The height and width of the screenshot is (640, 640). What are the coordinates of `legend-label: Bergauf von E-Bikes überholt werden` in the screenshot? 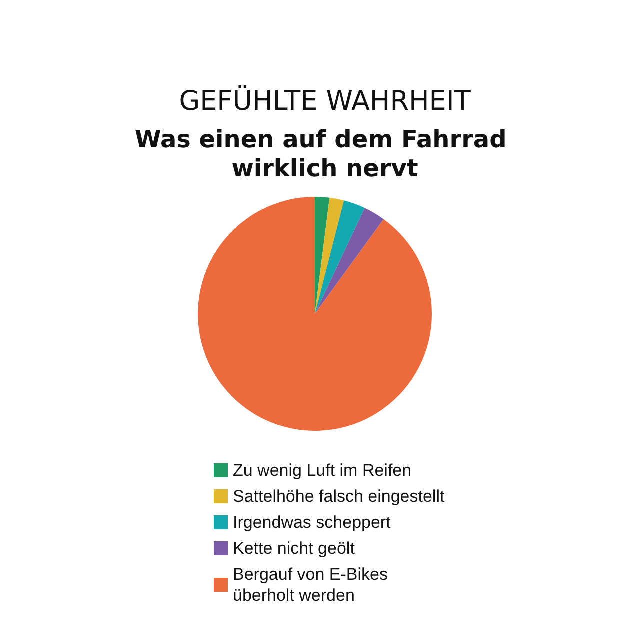 It's located at (310, 585).